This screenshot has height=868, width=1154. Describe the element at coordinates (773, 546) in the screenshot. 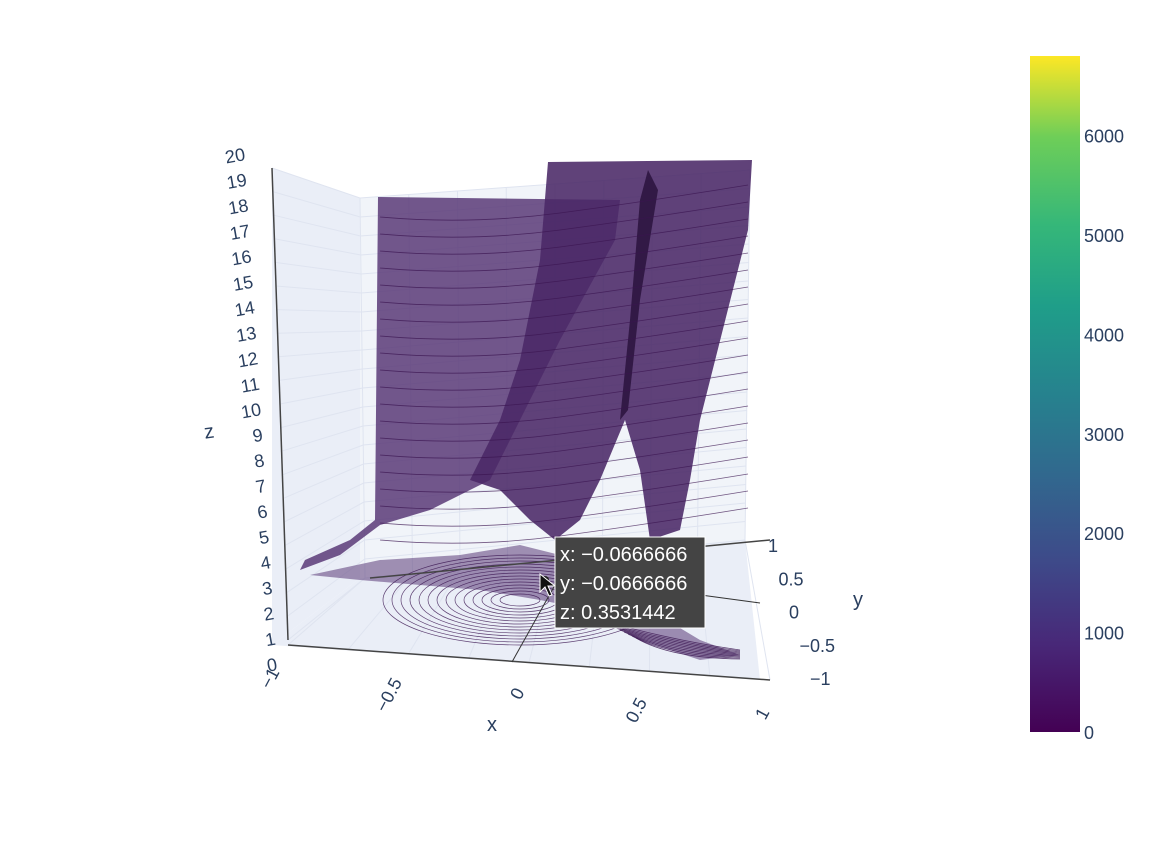

I see `y-tick-label: 1` at that location.